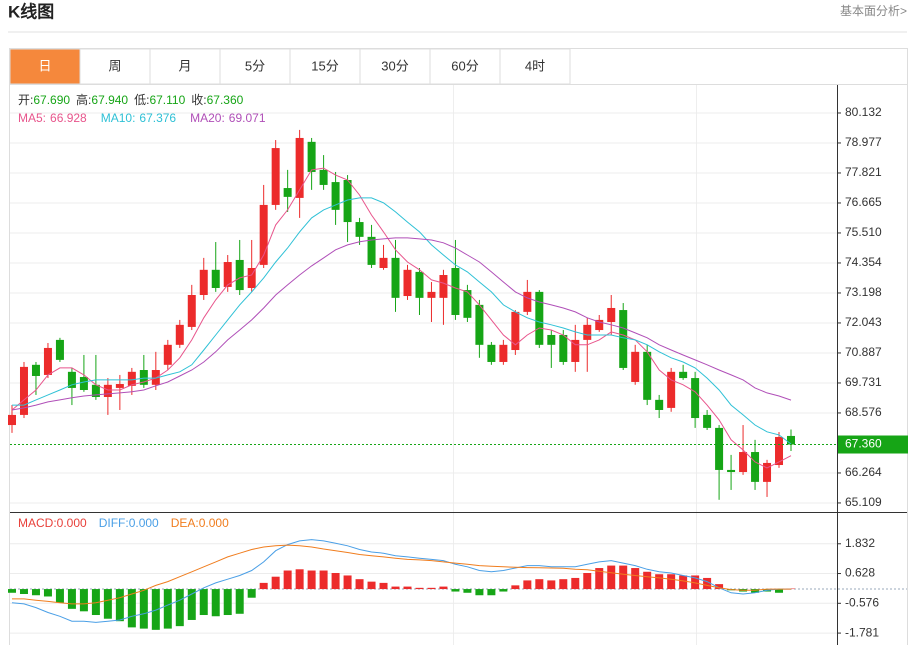  I want to click on y-tick-label: 78.977, so click(863, 142).